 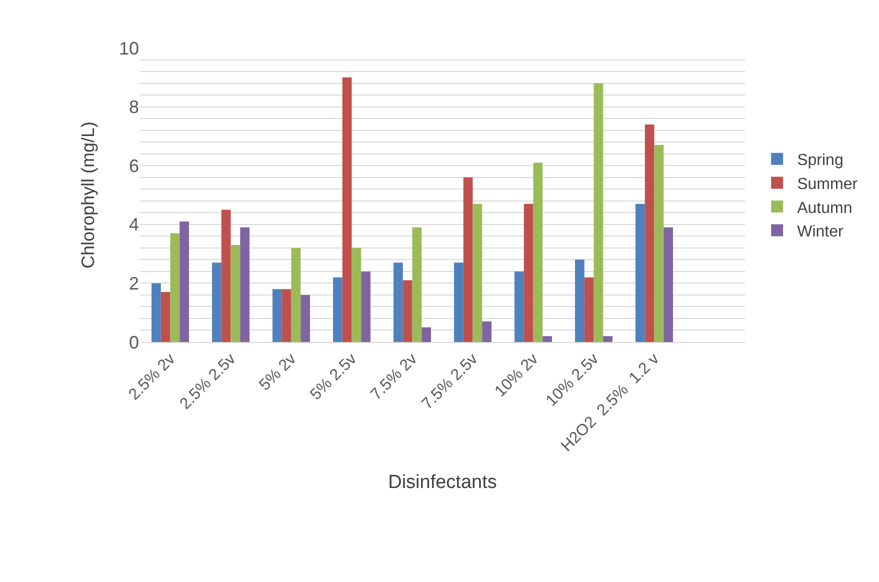 I want to click on x-tick-label: 5% 2.5v, so click(x=333, y=377).